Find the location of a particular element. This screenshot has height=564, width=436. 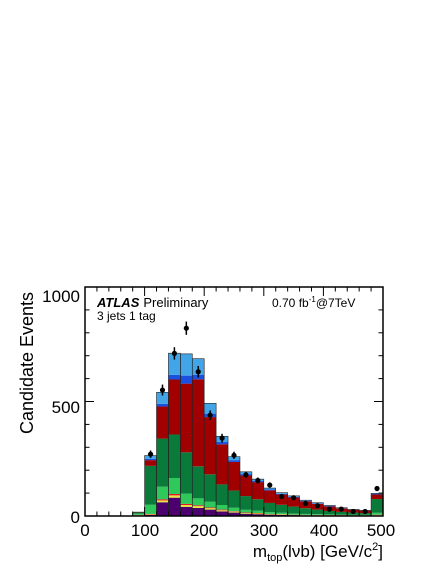

hist-bar-s3-b8 is located at coordinates (234, 509).